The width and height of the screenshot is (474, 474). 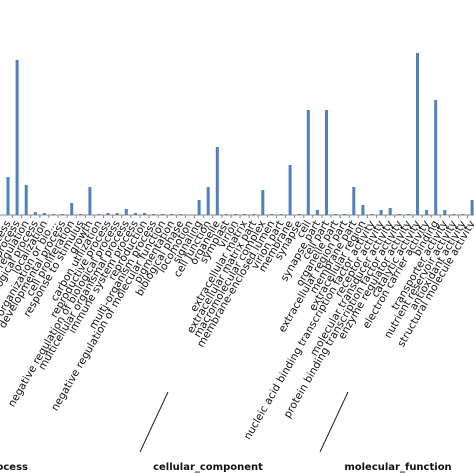 What do you see at coordinates (397, 467) in the screenshot?
I see `group-label: molecular_function` at bounding box center [397, 467].